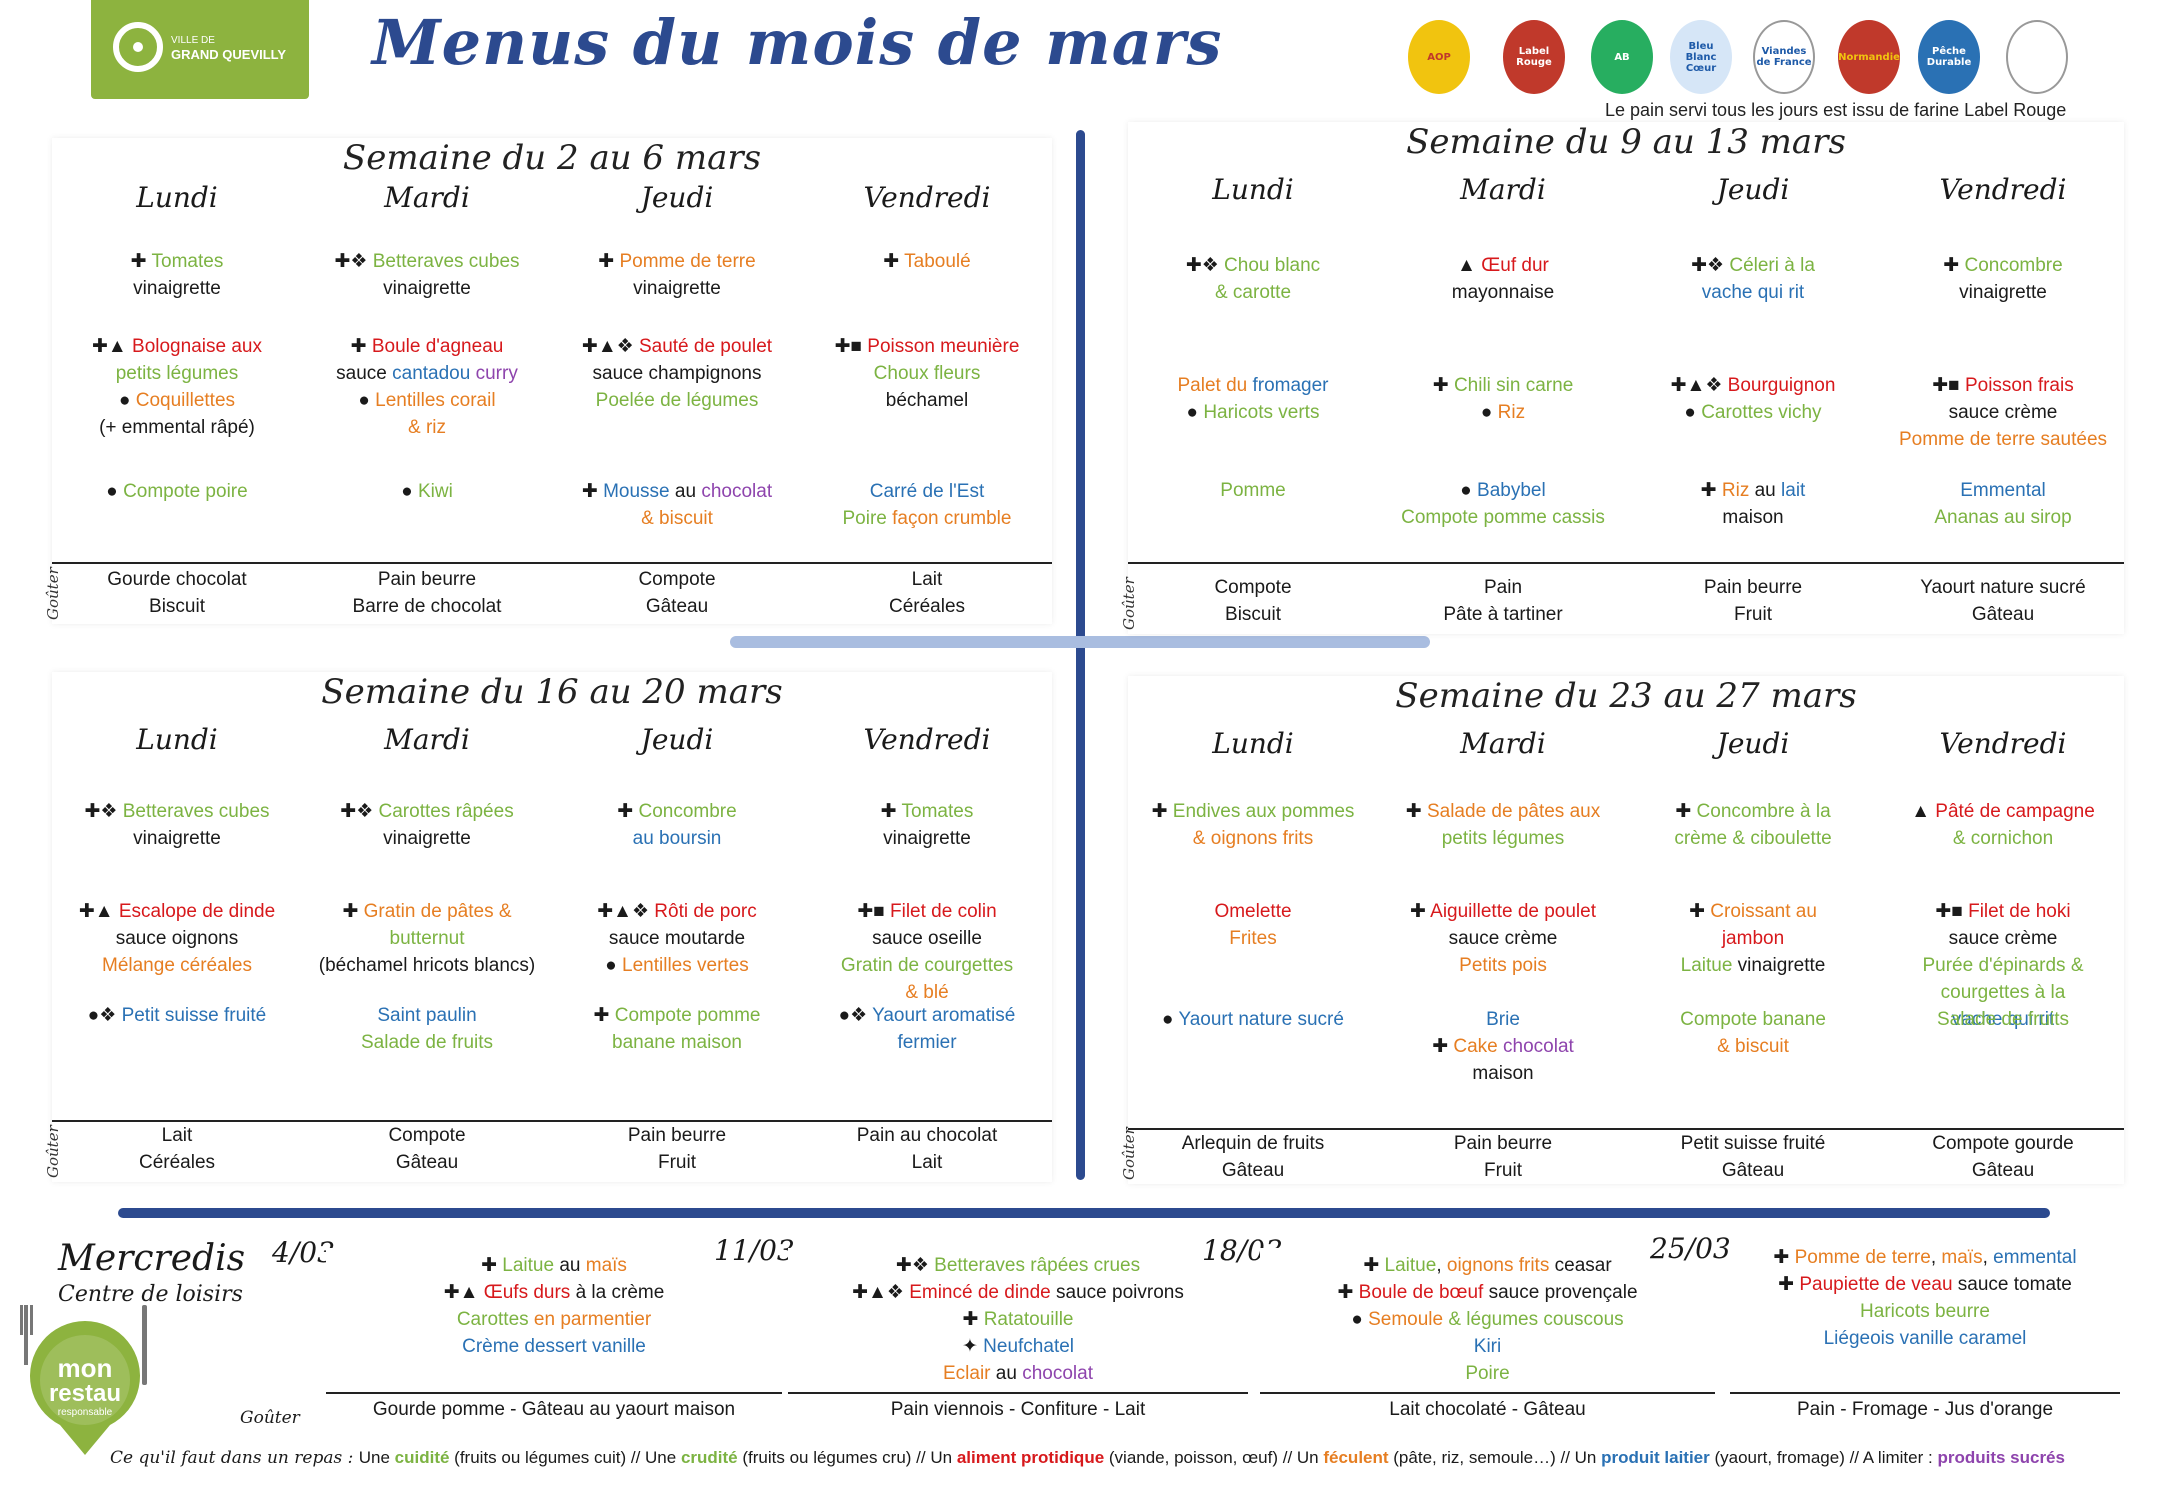  I want to click on menu-text: à la, so click(1796, 265).